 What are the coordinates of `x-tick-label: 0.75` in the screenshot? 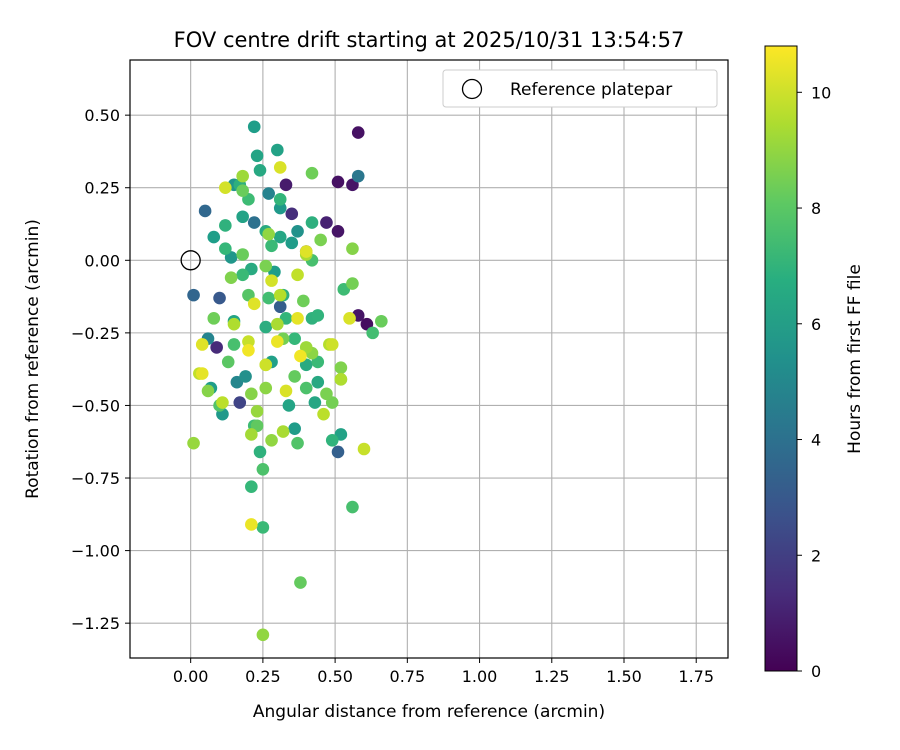 It's located at (408, 676).